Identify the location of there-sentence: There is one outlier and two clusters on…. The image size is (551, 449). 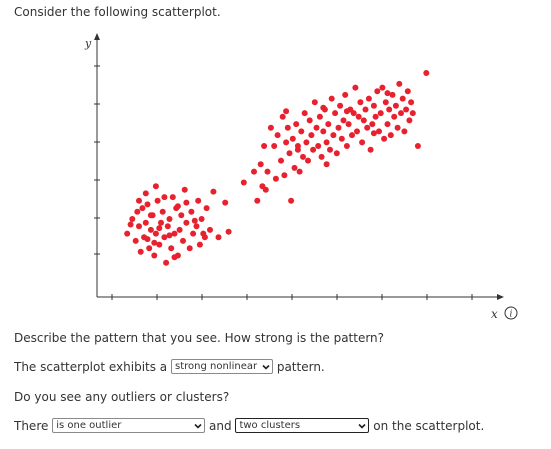
(249, 426).